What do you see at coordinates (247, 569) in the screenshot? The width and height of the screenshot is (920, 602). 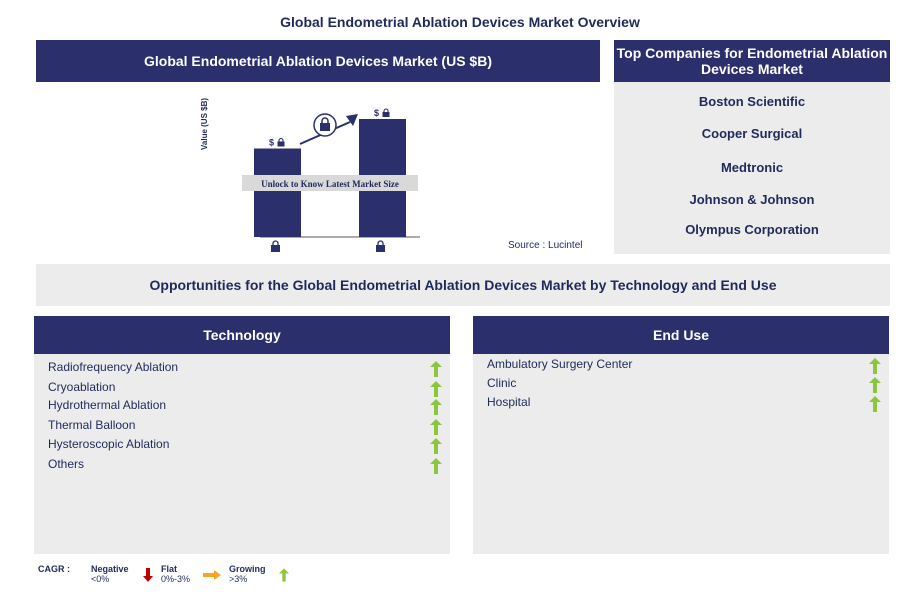 I see `legend-growing-label: Growing` at bounding box center [247, 569].